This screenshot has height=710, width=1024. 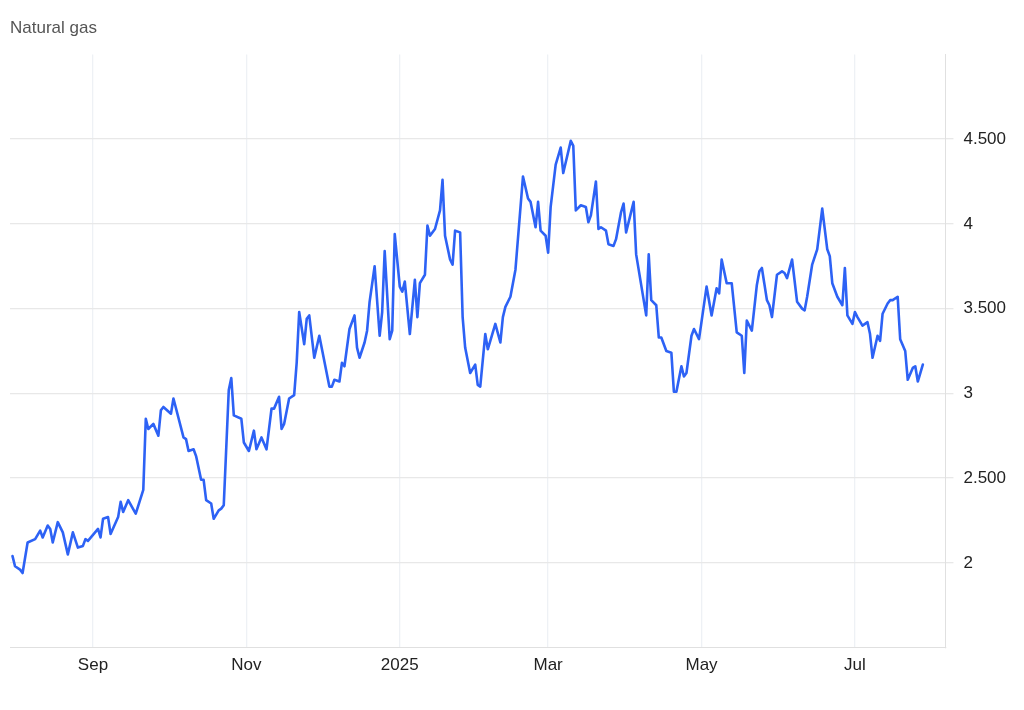 What do you see at coordinates (968, 223) in the screenshot?
I see `y-tick-label: 4` at bounding box center [968, 223].